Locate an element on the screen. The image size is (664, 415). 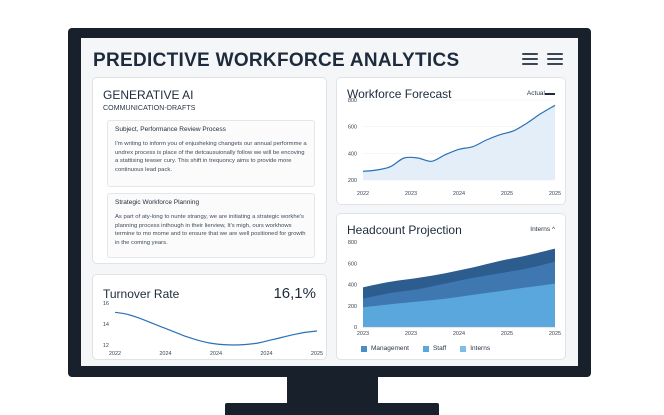
legend-item: Management is located at coordinates (385, 348).